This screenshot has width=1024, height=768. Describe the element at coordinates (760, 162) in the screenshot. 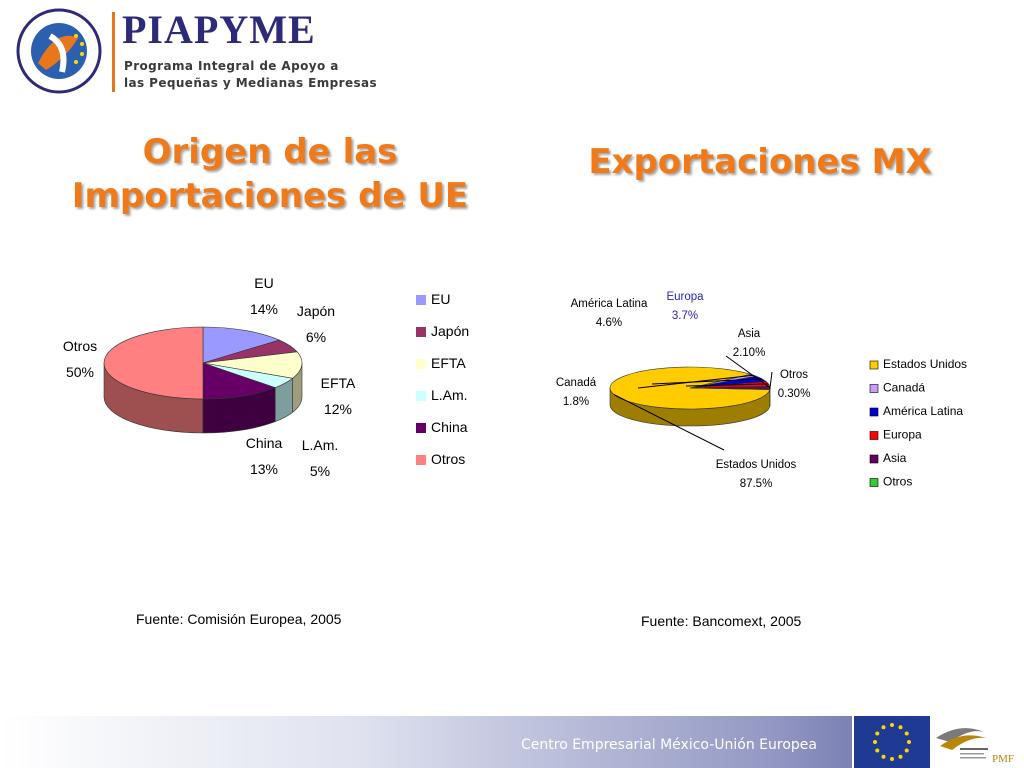

I see `exports-title: Exportaciones MX` at that location.